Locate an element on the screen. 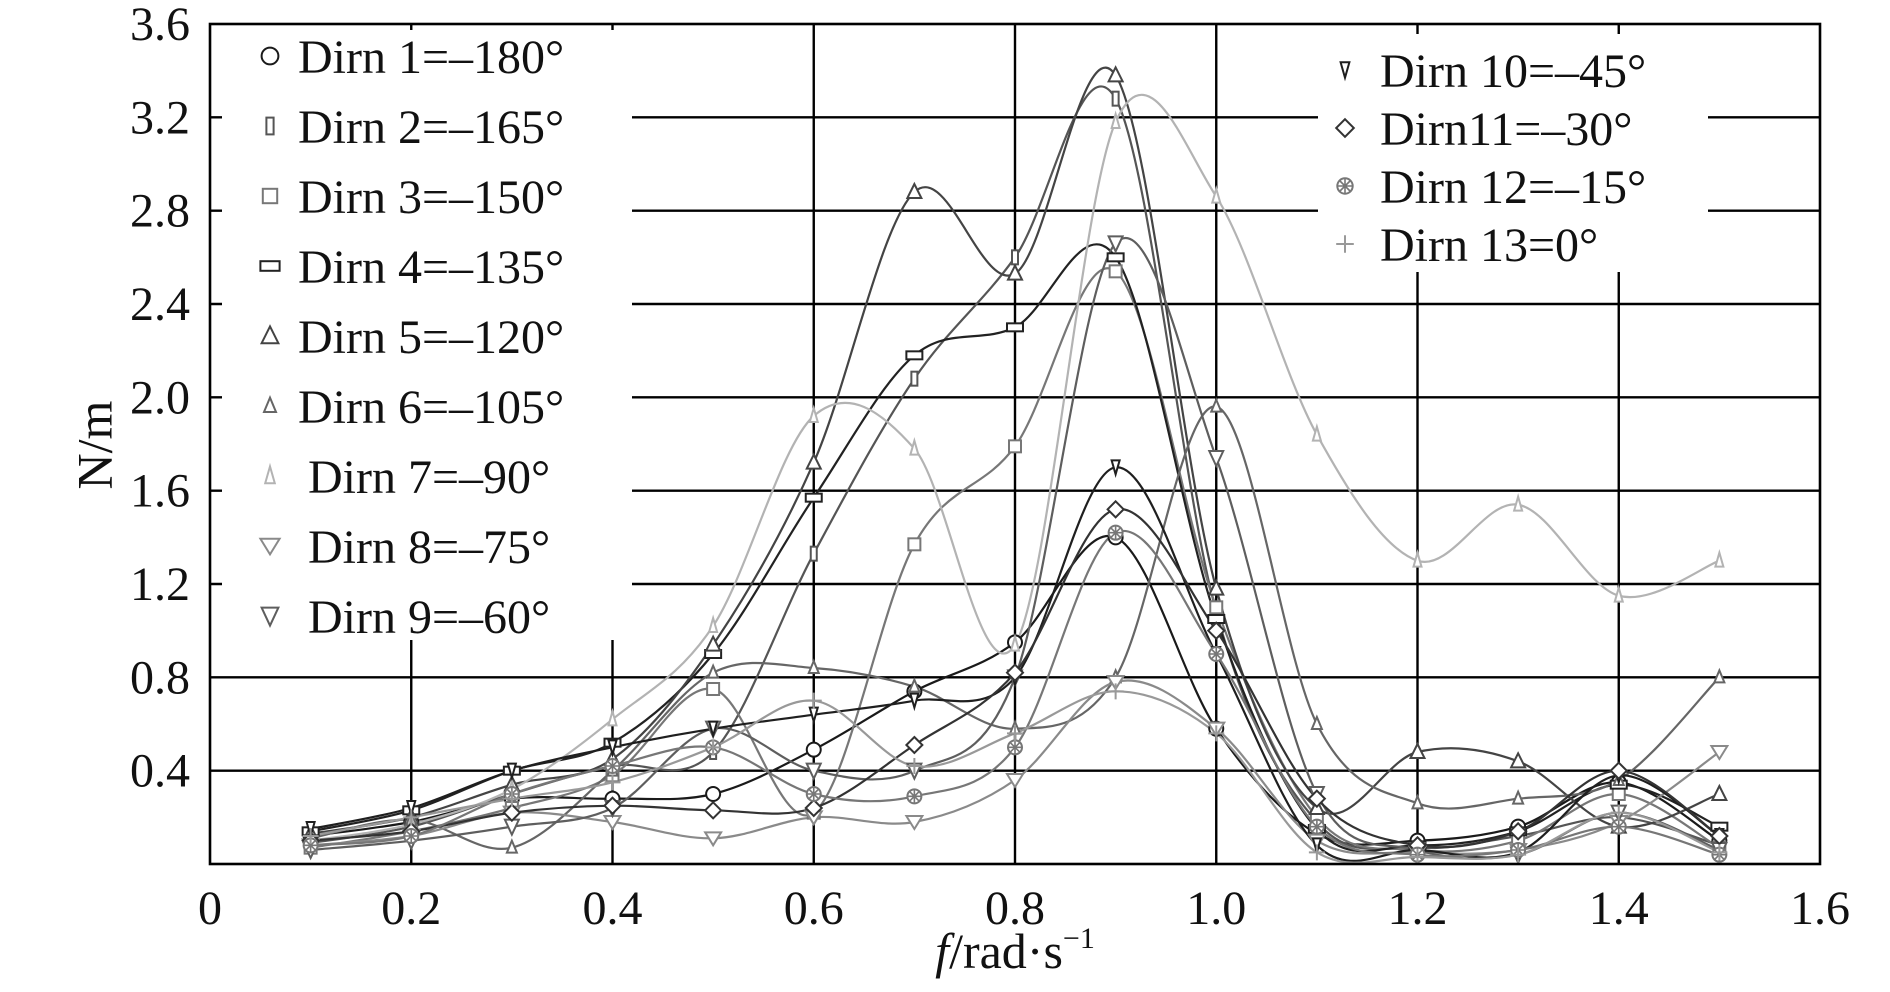 This screenshot has height=992, width=1890. y-tick-label: 0.4 is located at coordinates (160, 771).